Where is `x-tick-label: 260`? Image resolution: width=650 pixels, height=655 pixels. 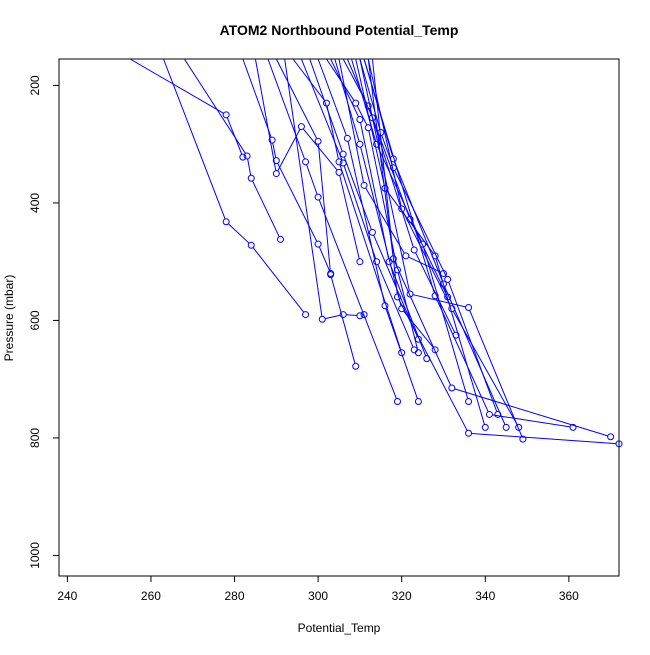
x-tick-label: 260 is located at coordinates (151, 596).